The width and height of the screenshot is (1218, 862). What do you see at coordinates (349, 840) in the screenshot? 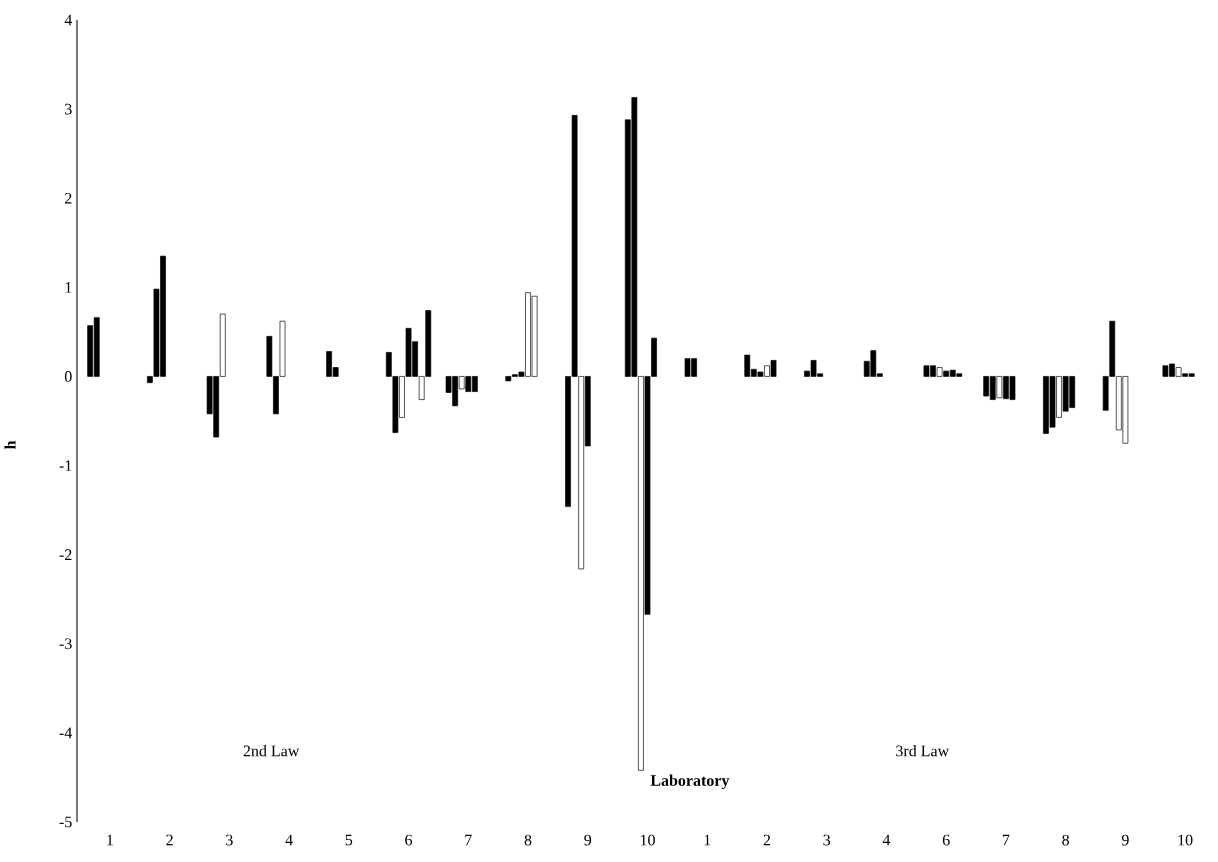
I see `x-tick-label: 5` at bounding box center [349, 840].